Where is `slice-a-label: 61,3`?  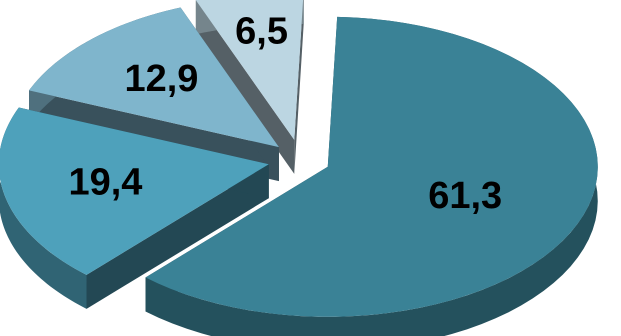
slice-a-label: 61,3 is located at coordinates (465, 196).